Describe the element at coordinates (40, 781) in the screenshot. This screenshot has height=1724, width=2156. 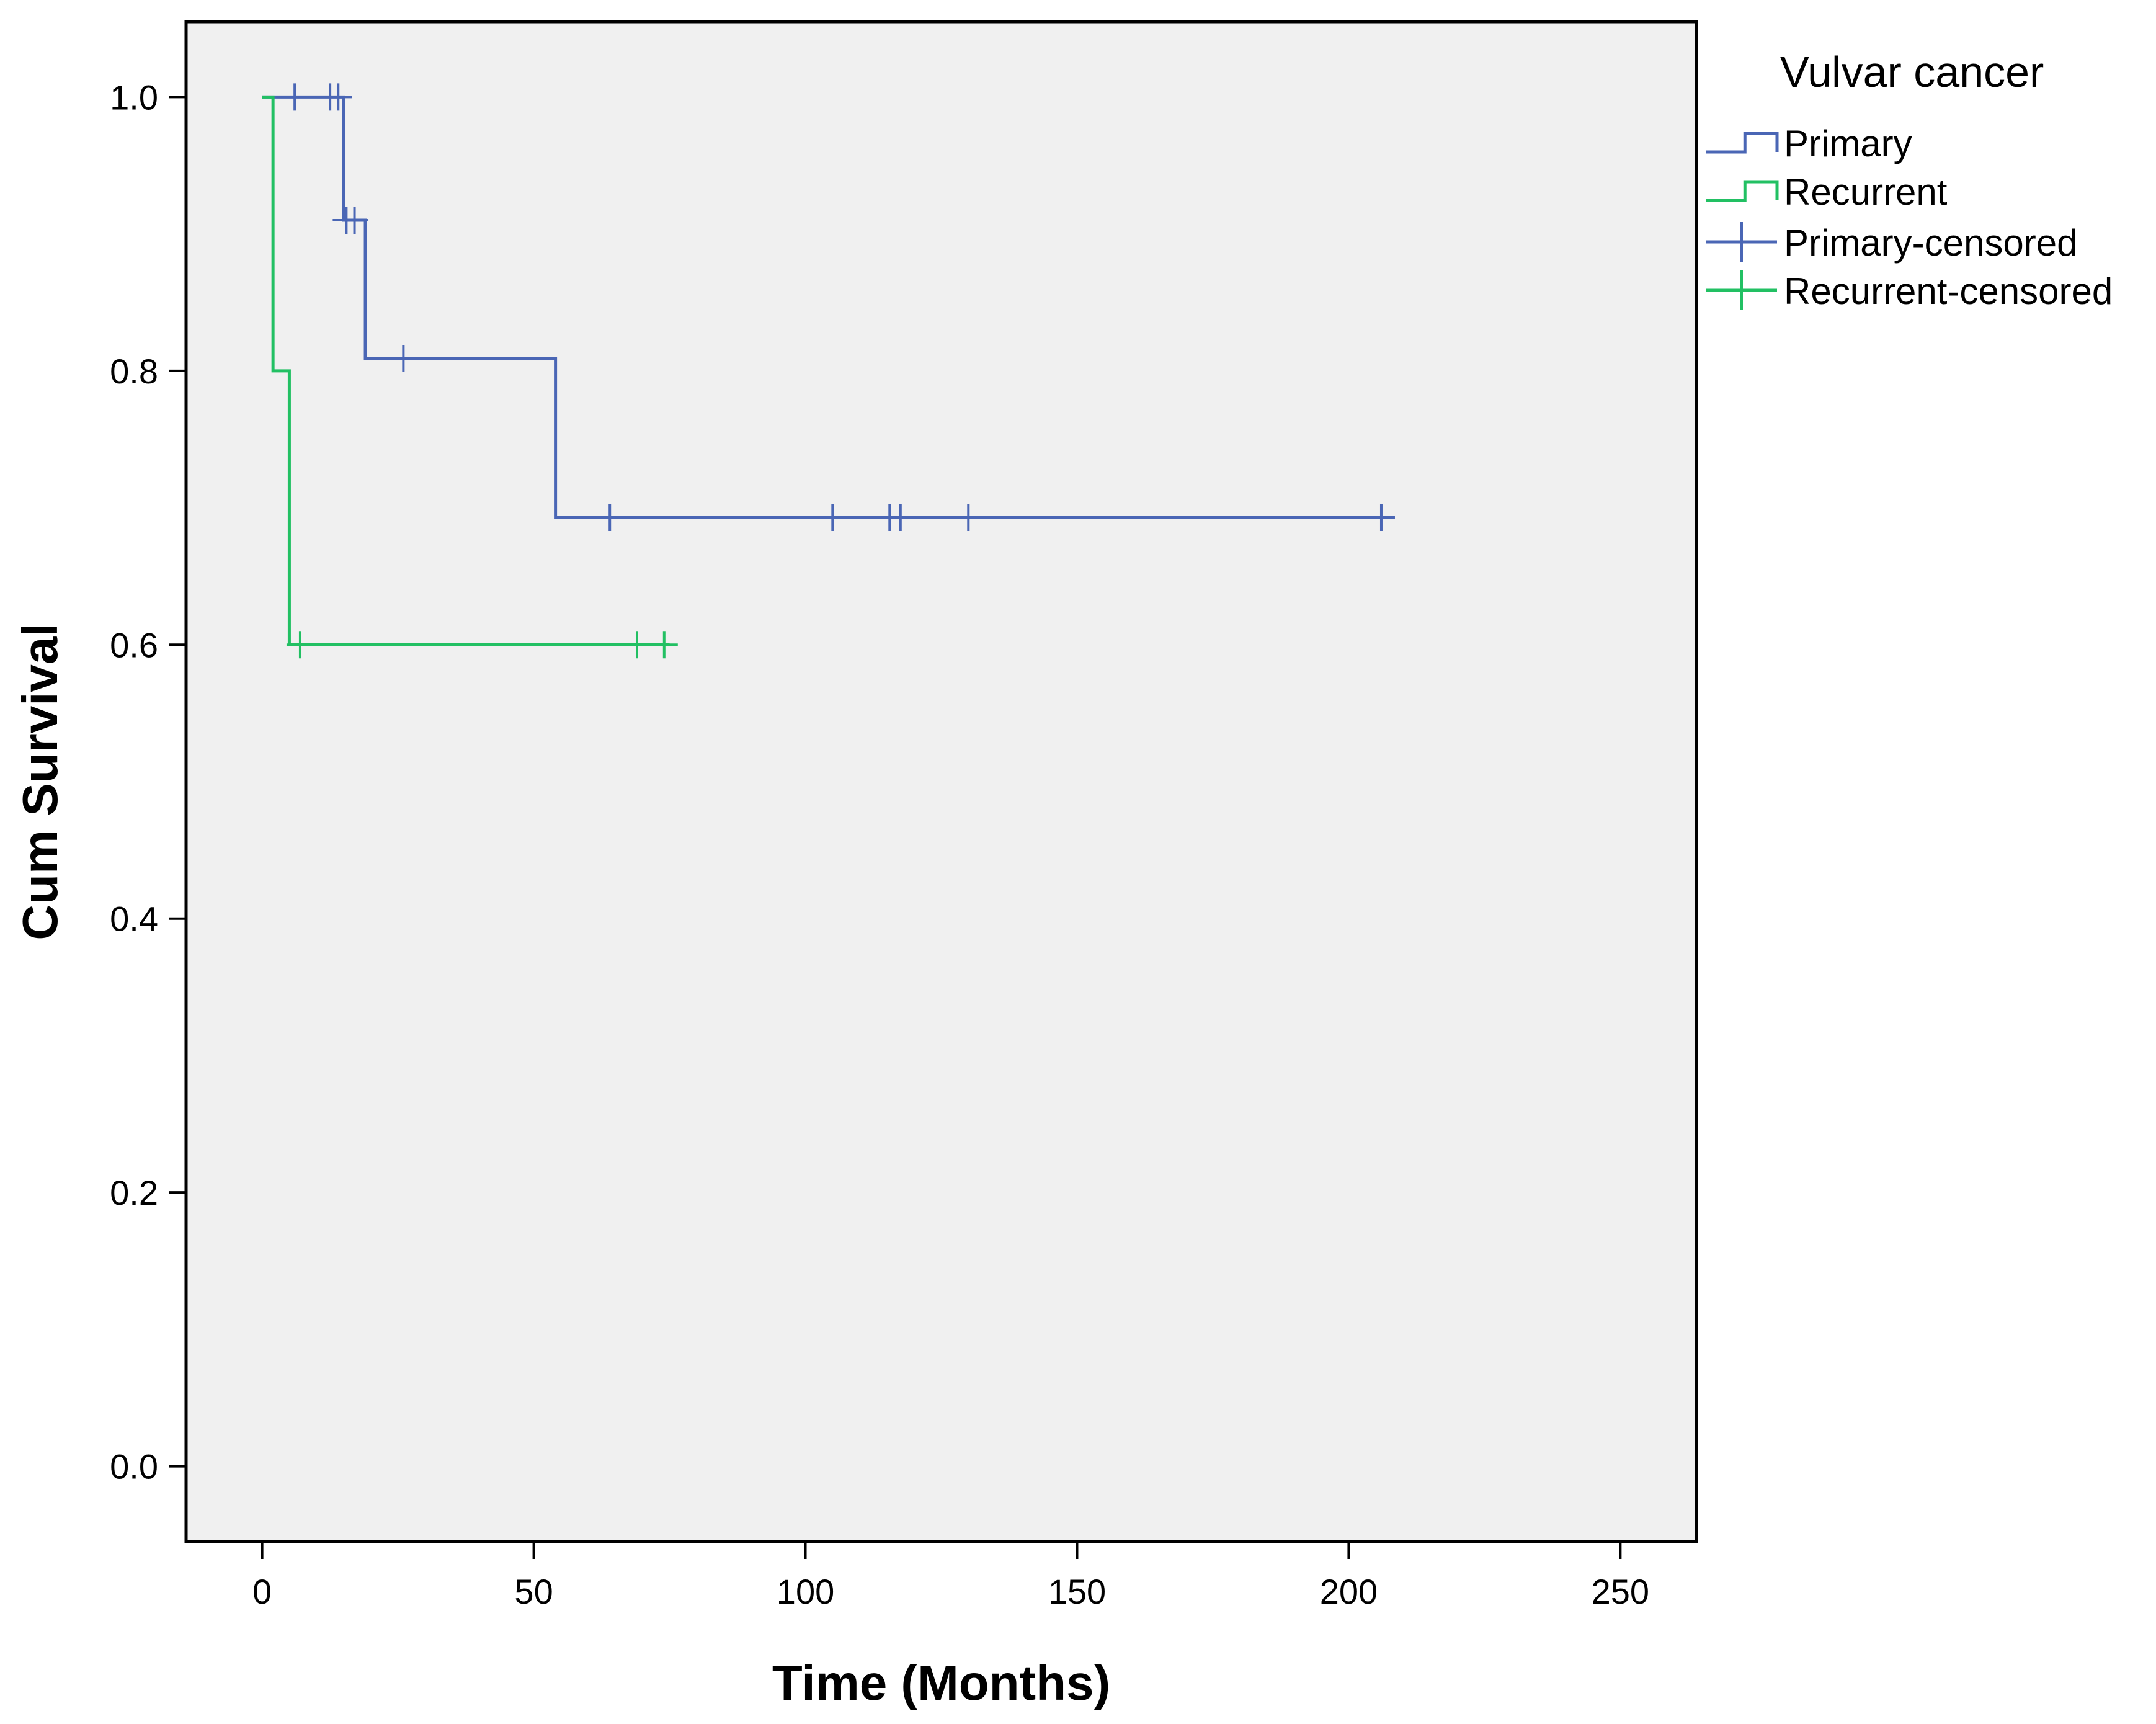
I see `y-axis-title: Cum Survival` at that location.